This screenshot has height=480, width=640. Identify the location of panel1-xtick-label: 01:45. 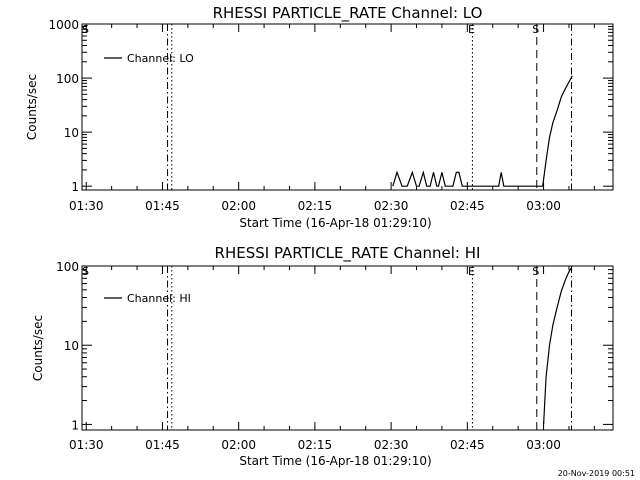
(162, 206).